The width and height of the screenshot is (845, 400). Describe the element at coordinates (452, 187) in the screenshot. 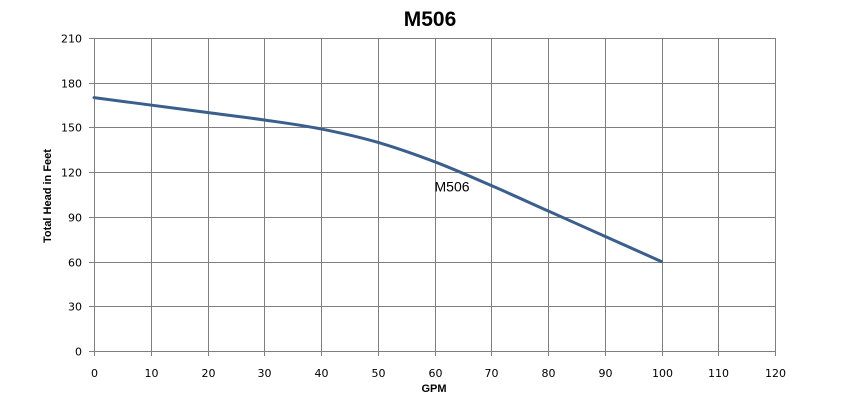

I see `series-label: M506` at that location.